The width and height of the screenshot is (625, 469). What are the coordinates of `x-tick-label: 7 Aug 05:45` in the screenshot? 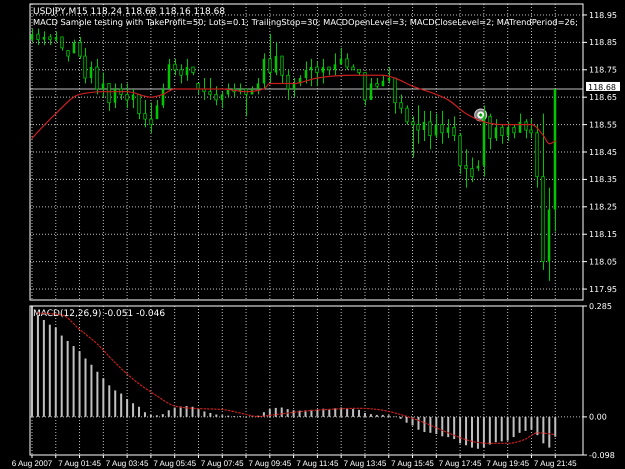 It's located at (175, 463).